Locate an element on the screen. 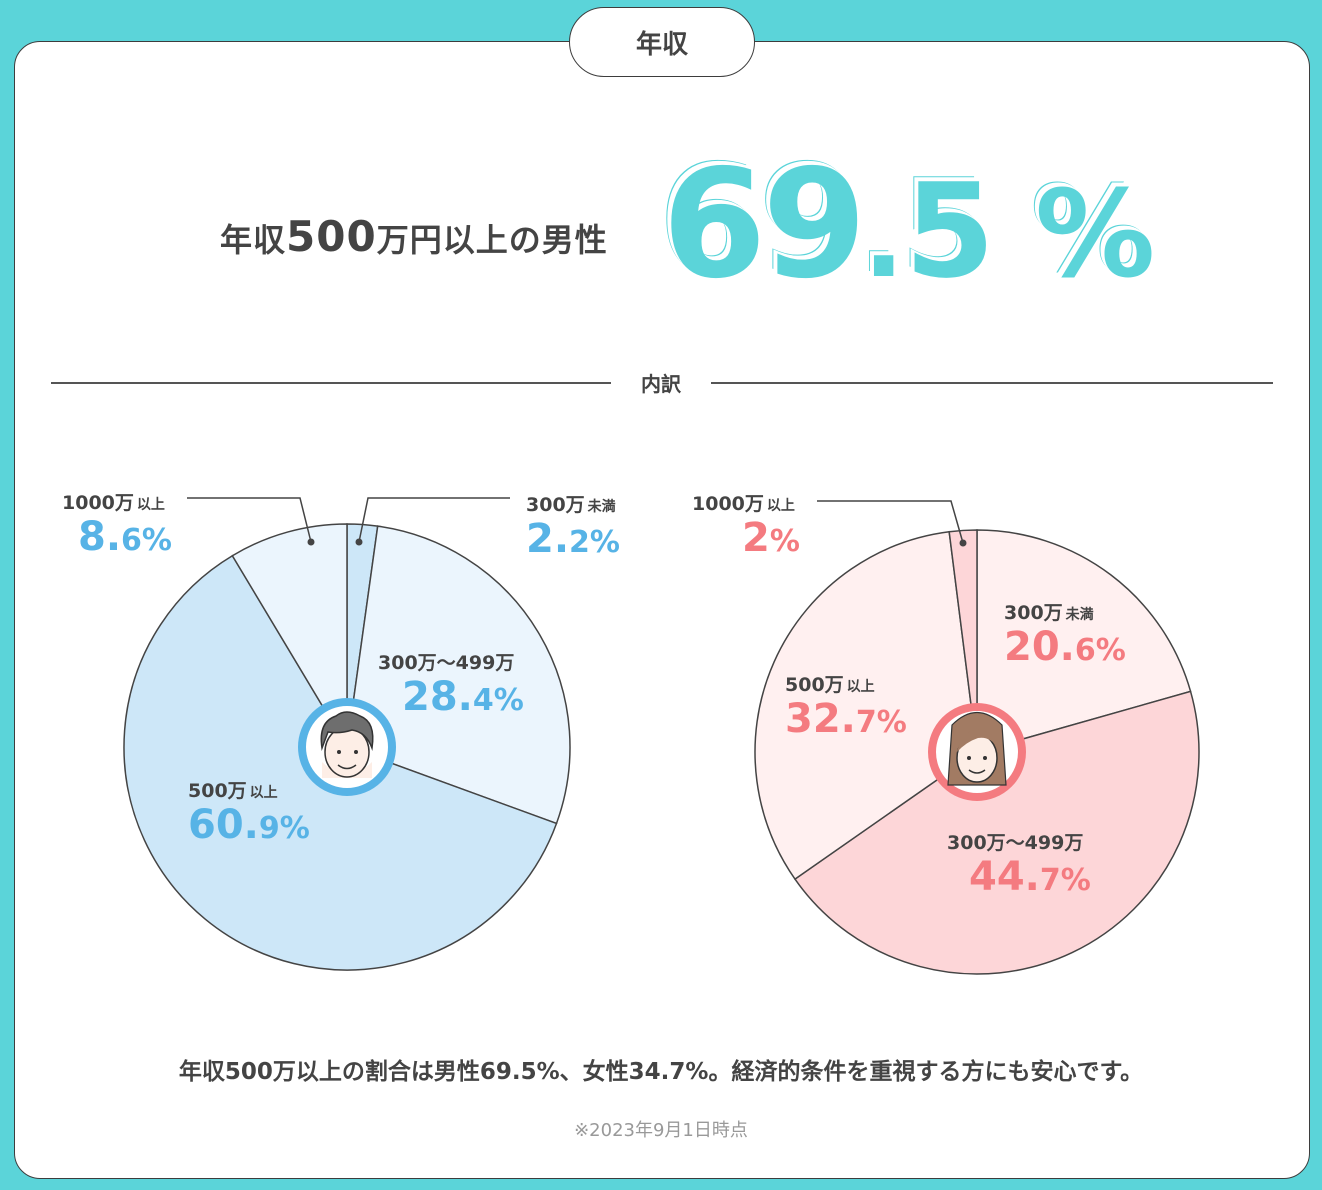 The width and height of the screenshot is (1322, 1190). headline-number: 500 is located at coordinates (331, 236).